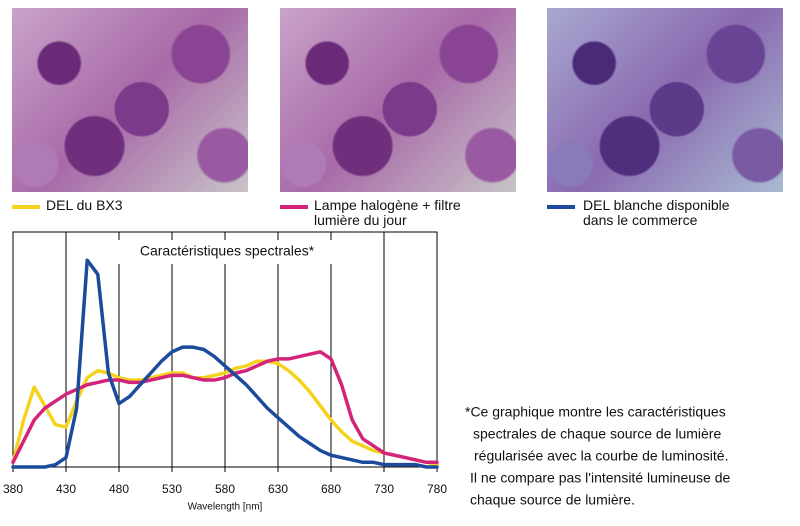 This screenshot has width=800, height=526. I want to click on x-tick-label: 430, so click(66, 489).